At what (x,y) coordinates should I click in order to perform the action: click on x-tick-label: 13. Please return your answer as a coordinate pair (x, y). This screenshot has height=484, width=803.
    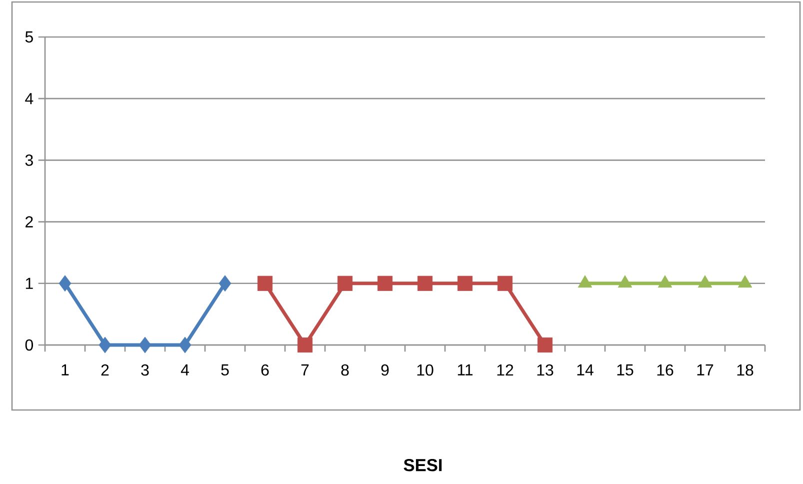
    Looking at the image, I should click on (545, 370).